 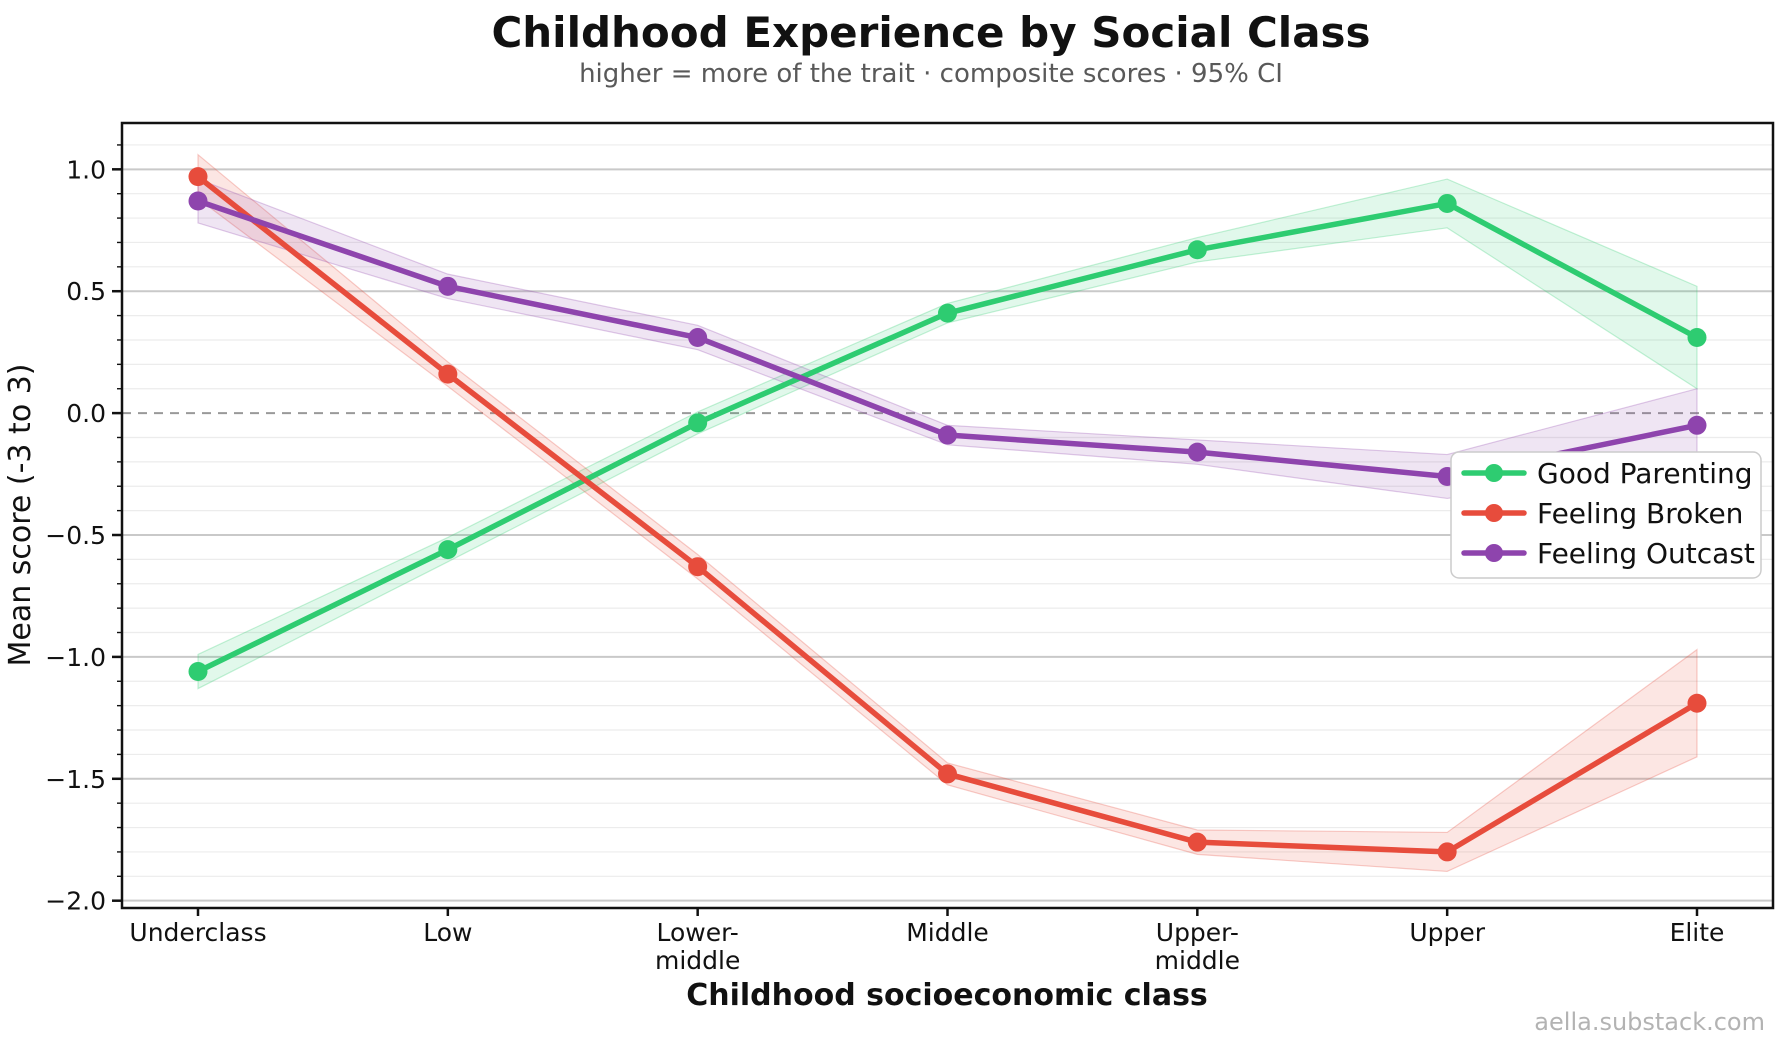 I want to click on x-tick-label: Upper-, so click(x=1197, y=932).